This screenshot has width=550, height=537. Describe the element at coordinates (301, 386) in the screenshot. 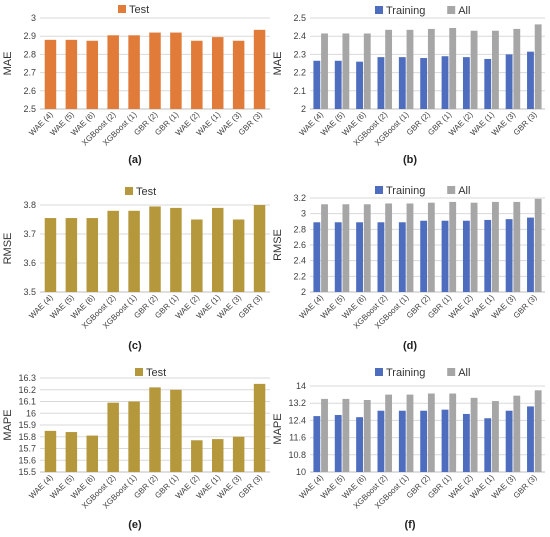

I see `y-tick-label: 14` at that location.